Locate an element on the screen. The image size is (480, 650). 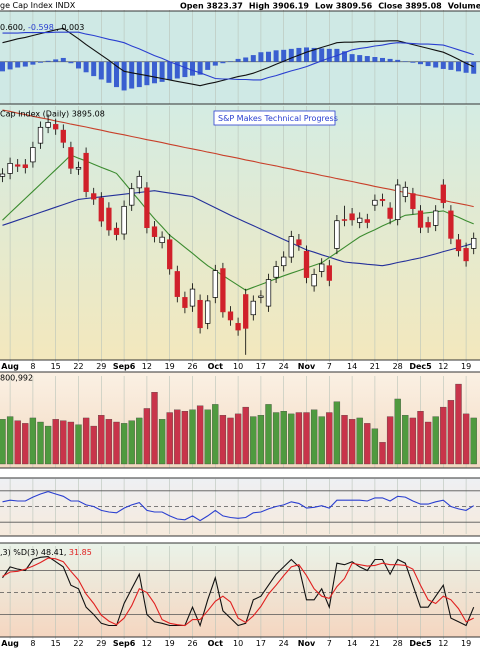
macd-panel is located at coordinates (240, 57).